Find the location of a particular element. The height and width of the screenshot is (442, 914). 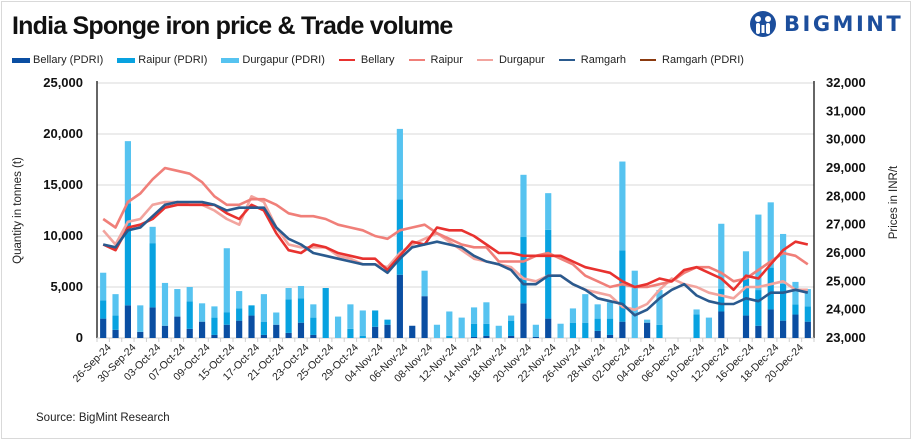

y2-tick-label: 32,000 is located at coordinates (846, 82).